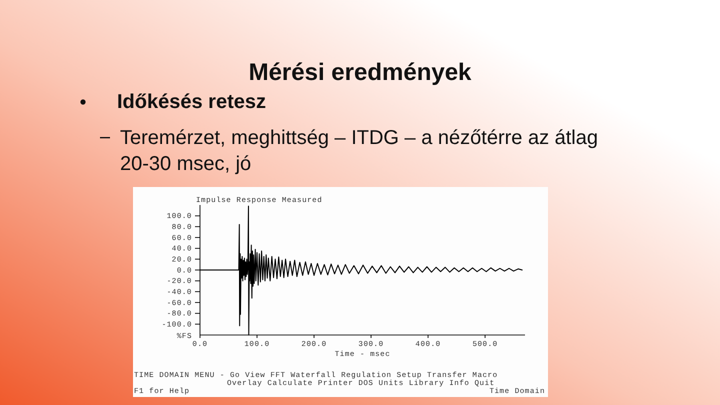 This screenshot has height=405, width=720. I want to click on text: Teremérzet, meghittség – ITDG – a nézőtérre az átlag 20-30 msec, jó, so click(359, 151).